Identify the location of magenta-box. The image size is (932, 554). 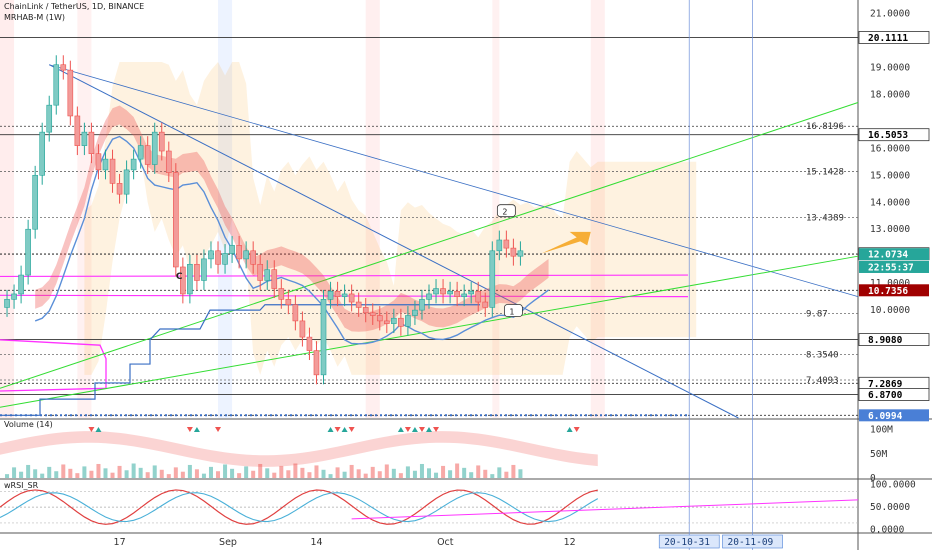
(53, 365).